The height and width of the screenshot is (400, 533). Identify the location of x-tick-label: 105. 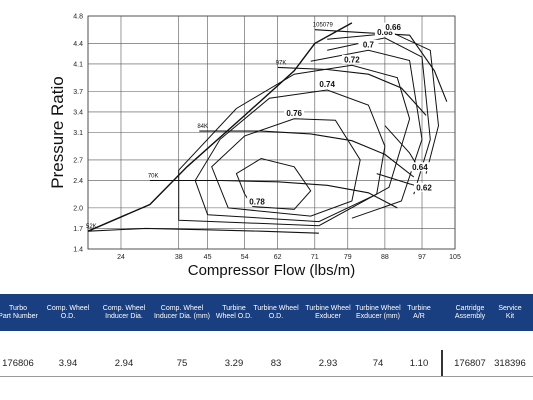
(455, 257).